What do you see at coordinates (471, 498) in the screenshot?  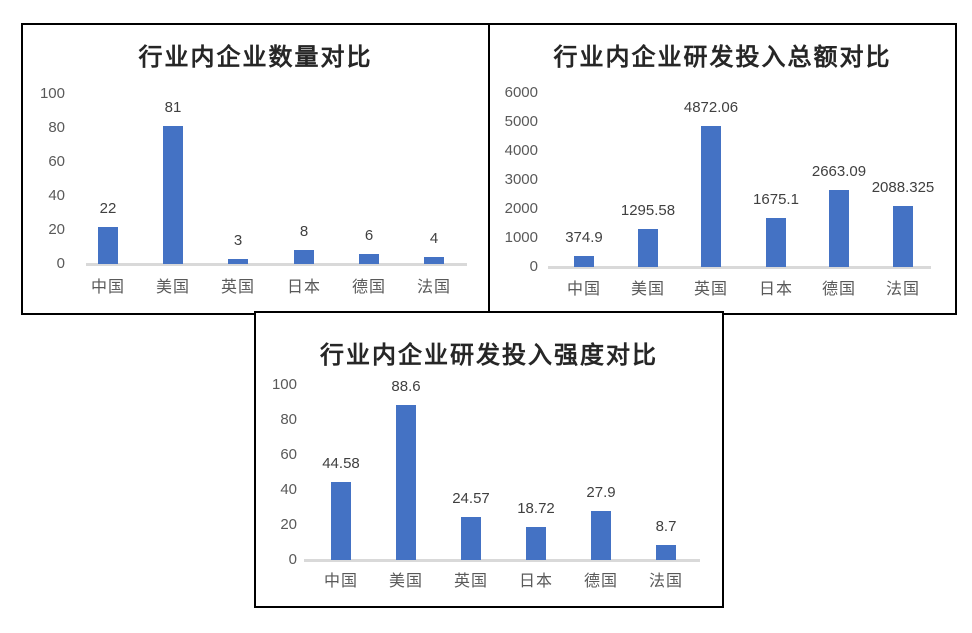 I see `bar-value-label: 24.57` at bounding box center [471, 498].